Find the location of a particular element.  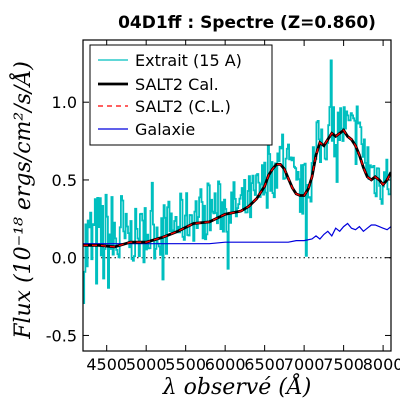

legend-label-galaxie: Galaxie is located at coordinates (165, 129).